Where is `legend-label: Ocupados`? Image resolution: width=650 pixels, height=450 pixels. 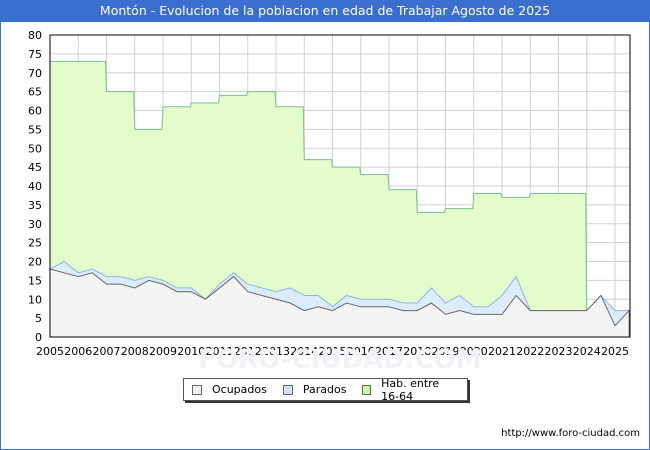 legend-label: Ocupados is located at coordinates (239, 389).